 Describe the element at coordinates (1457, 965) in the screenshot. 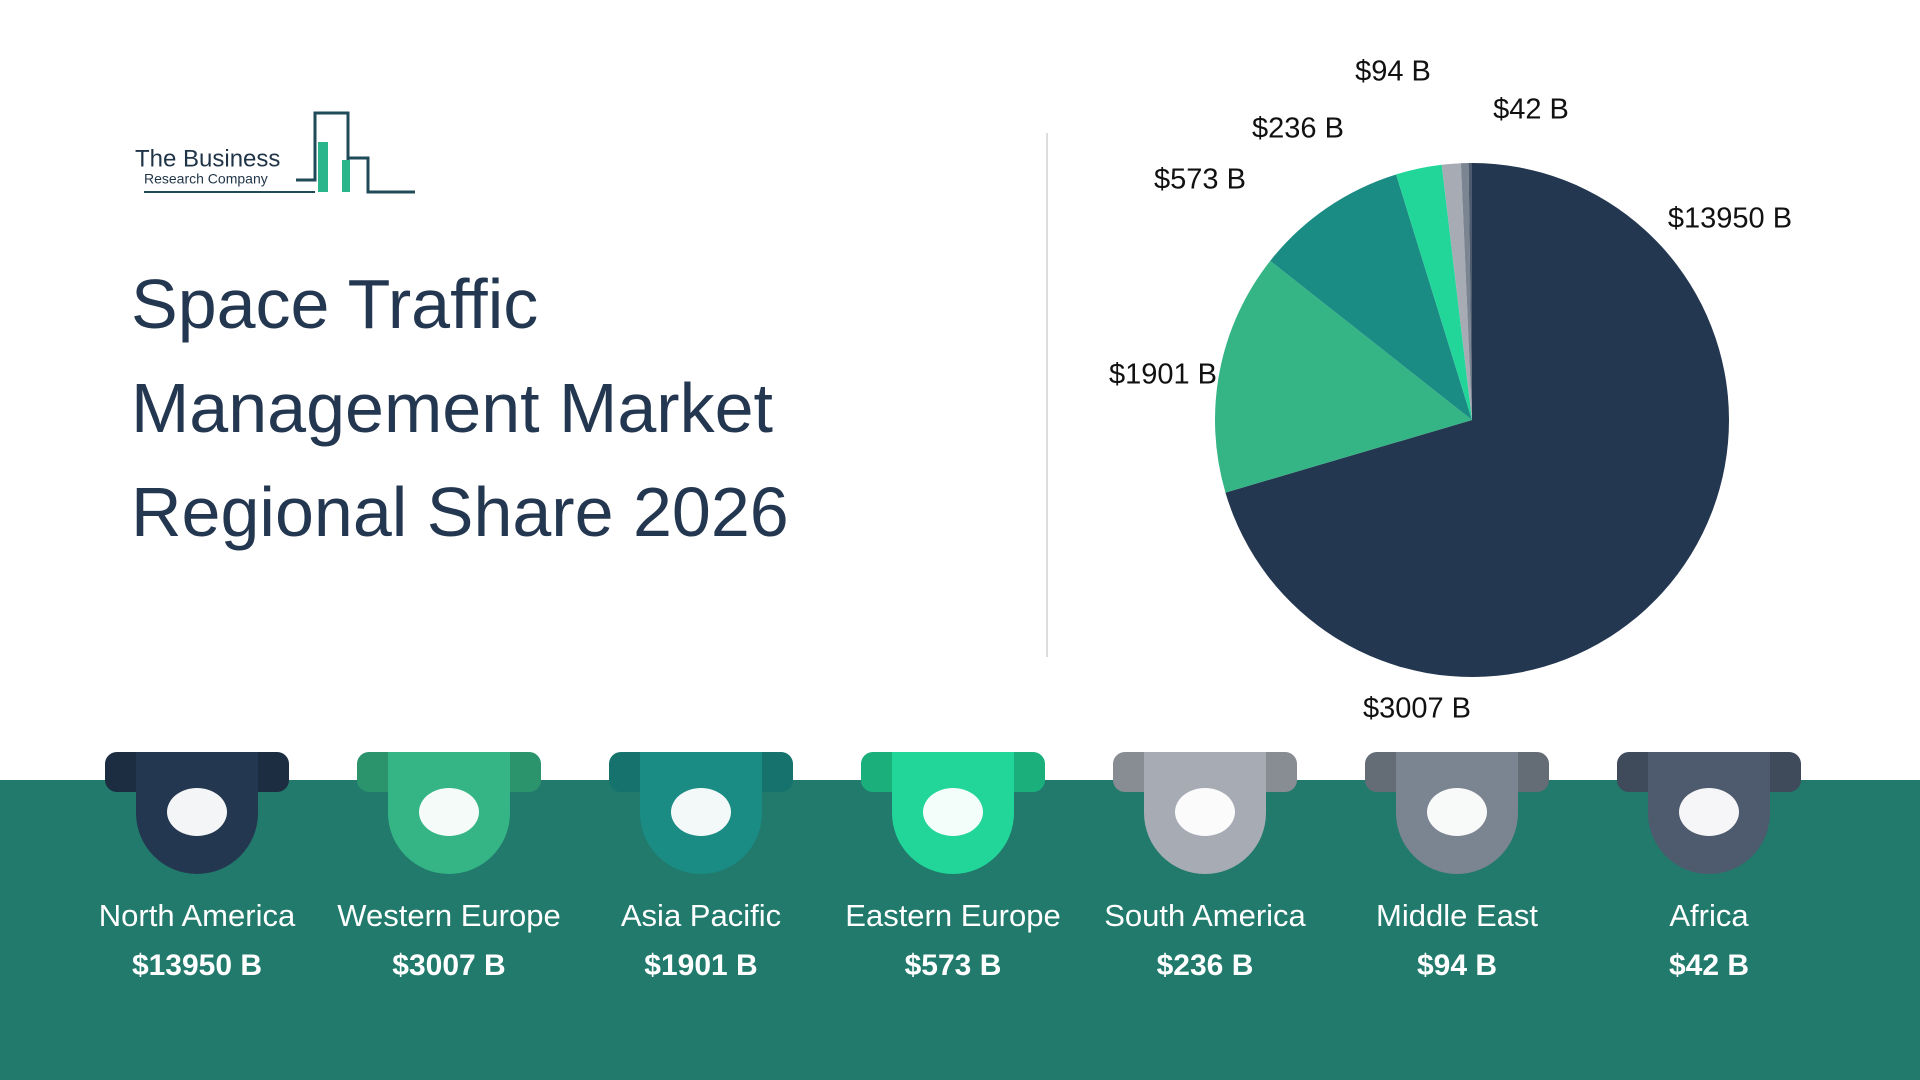

I see `region-value: $94 B` at that location.